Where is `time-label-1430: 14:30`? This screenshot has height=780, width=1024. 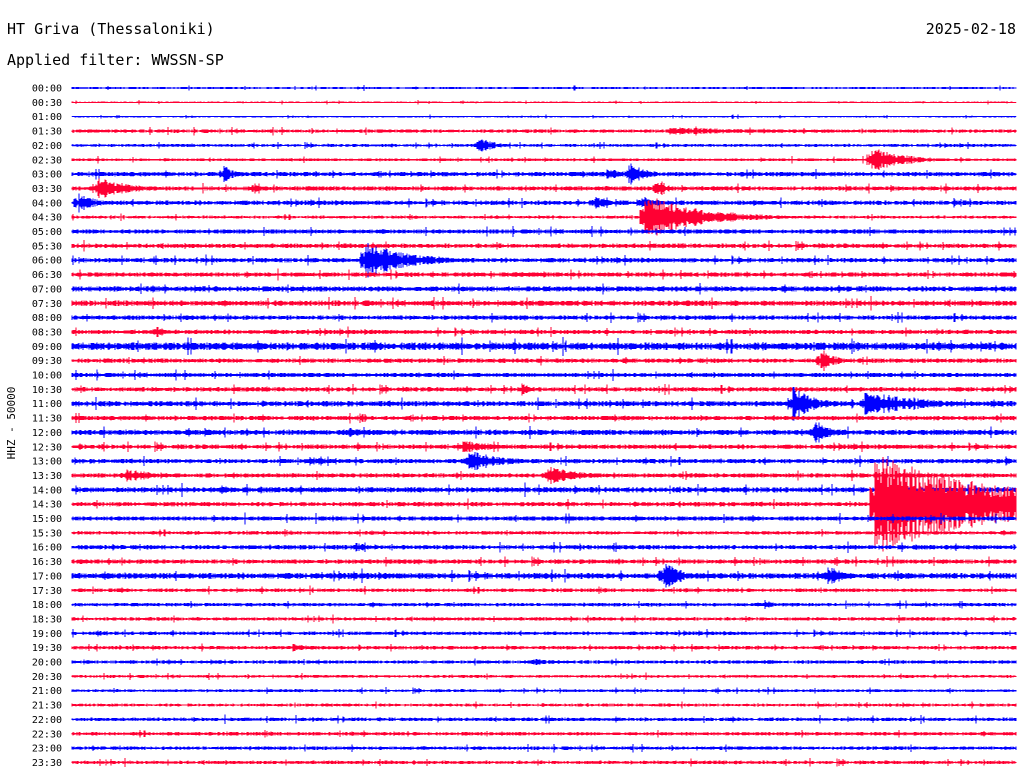
time-label-1430: 14:30 is located at coordinates (47, 505).